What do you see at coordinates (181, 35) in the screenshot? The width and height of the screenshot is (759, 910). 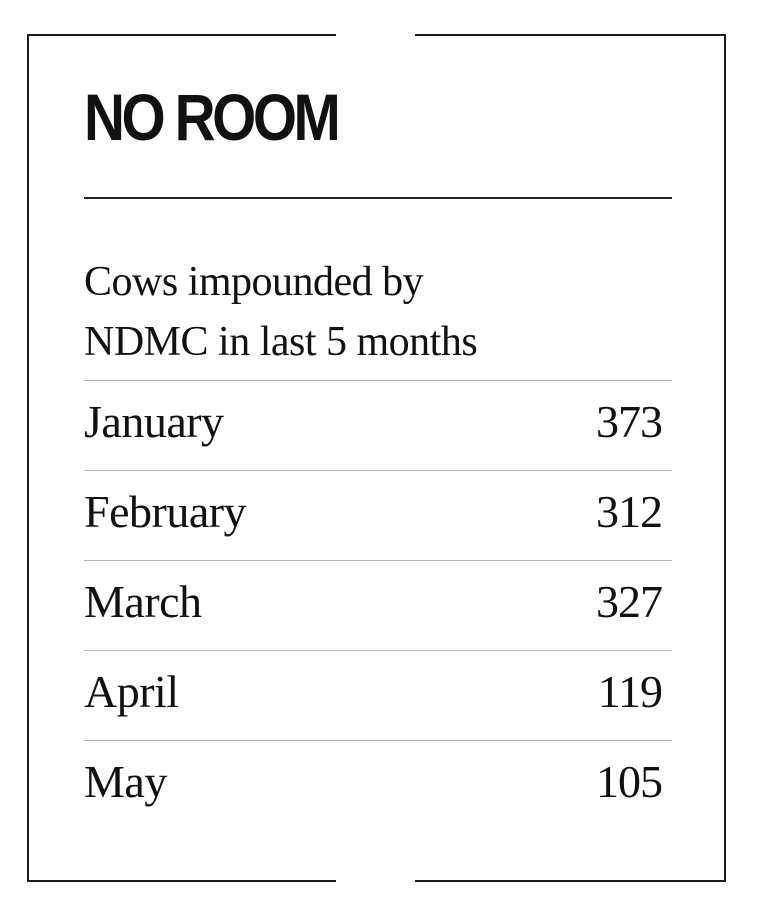 I see `frame-top-border-left` at bounding box center [181, 35].